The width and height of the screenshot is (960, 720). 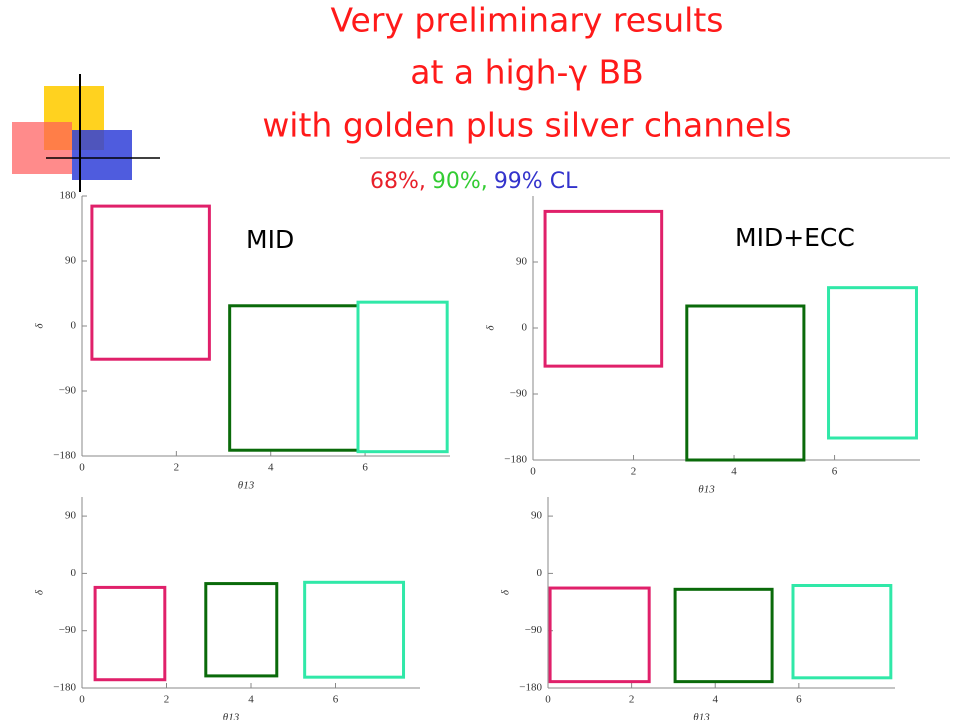 I want to click on deco-red, so click(x=42, y=148).